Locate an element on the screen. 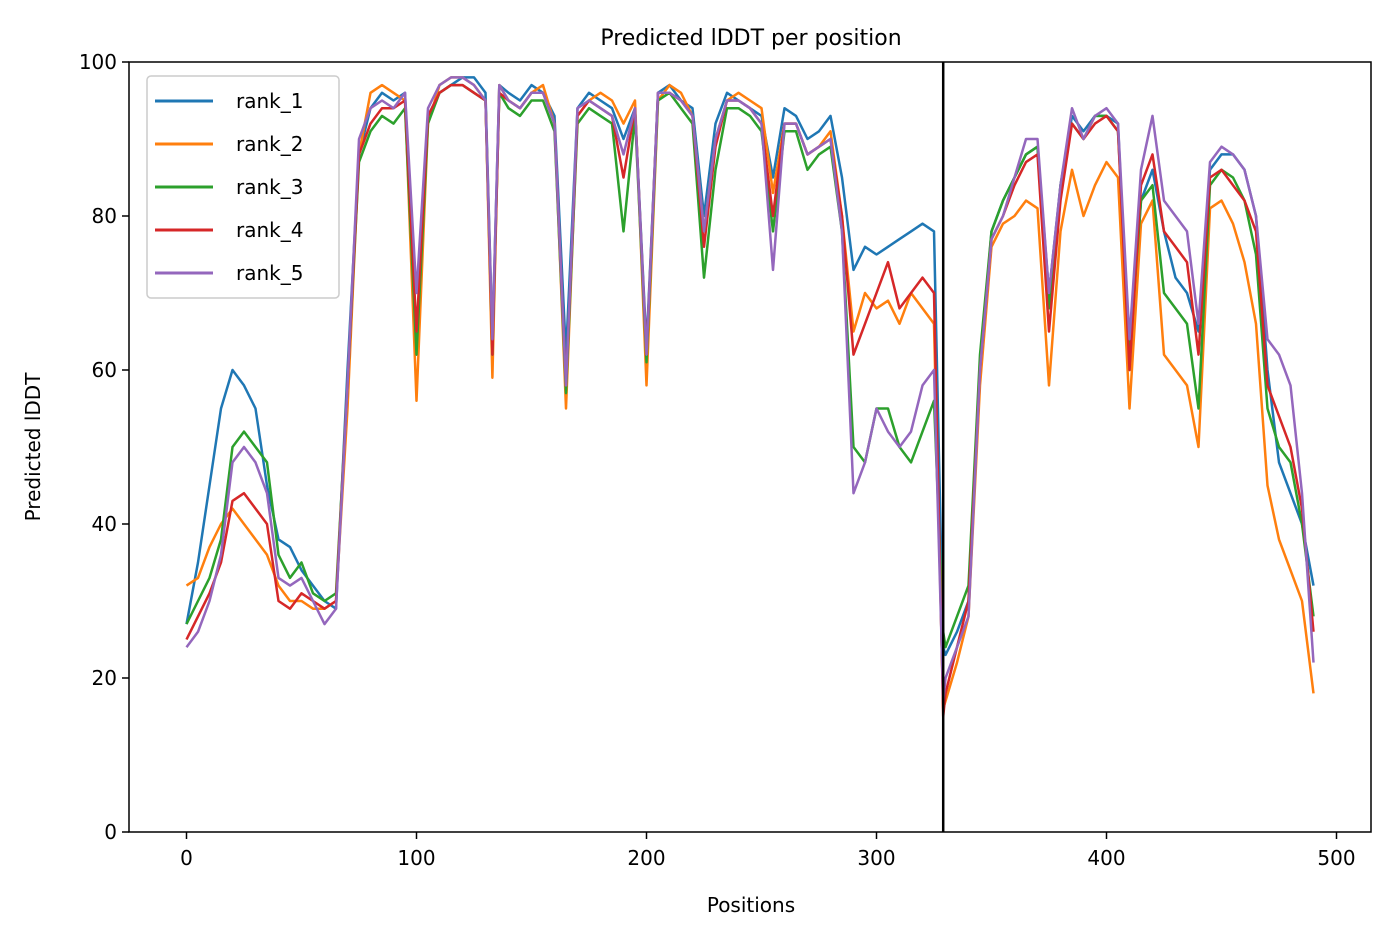 This screenshot has width=1391, height=939. legend-label-rank_4: rank_4 is located at coordinates (269, 230).